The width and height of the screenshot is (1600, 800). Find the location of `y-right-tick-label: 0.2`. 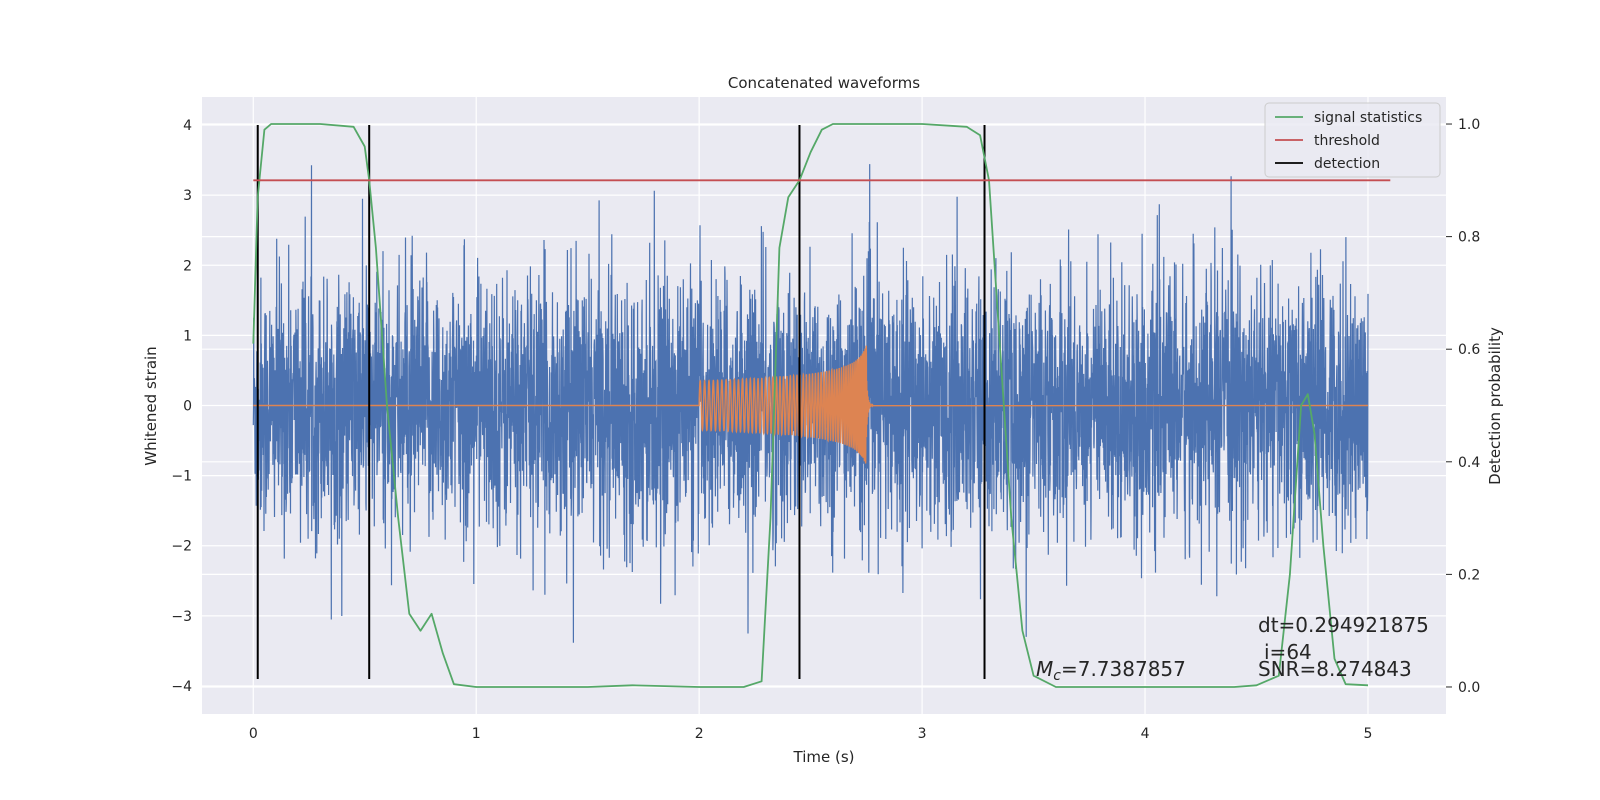

y-right-tick-label: 0.2 is located at coordinates (1469, 575).